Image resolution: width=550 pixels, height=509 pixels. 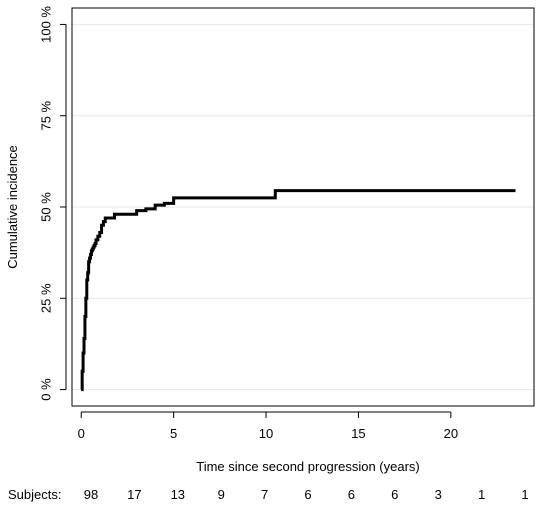 What do you see at coordinates (46, 207) in the screenshot?
I see `y-tick-label: 50 %` at bounding box center [46, 207].